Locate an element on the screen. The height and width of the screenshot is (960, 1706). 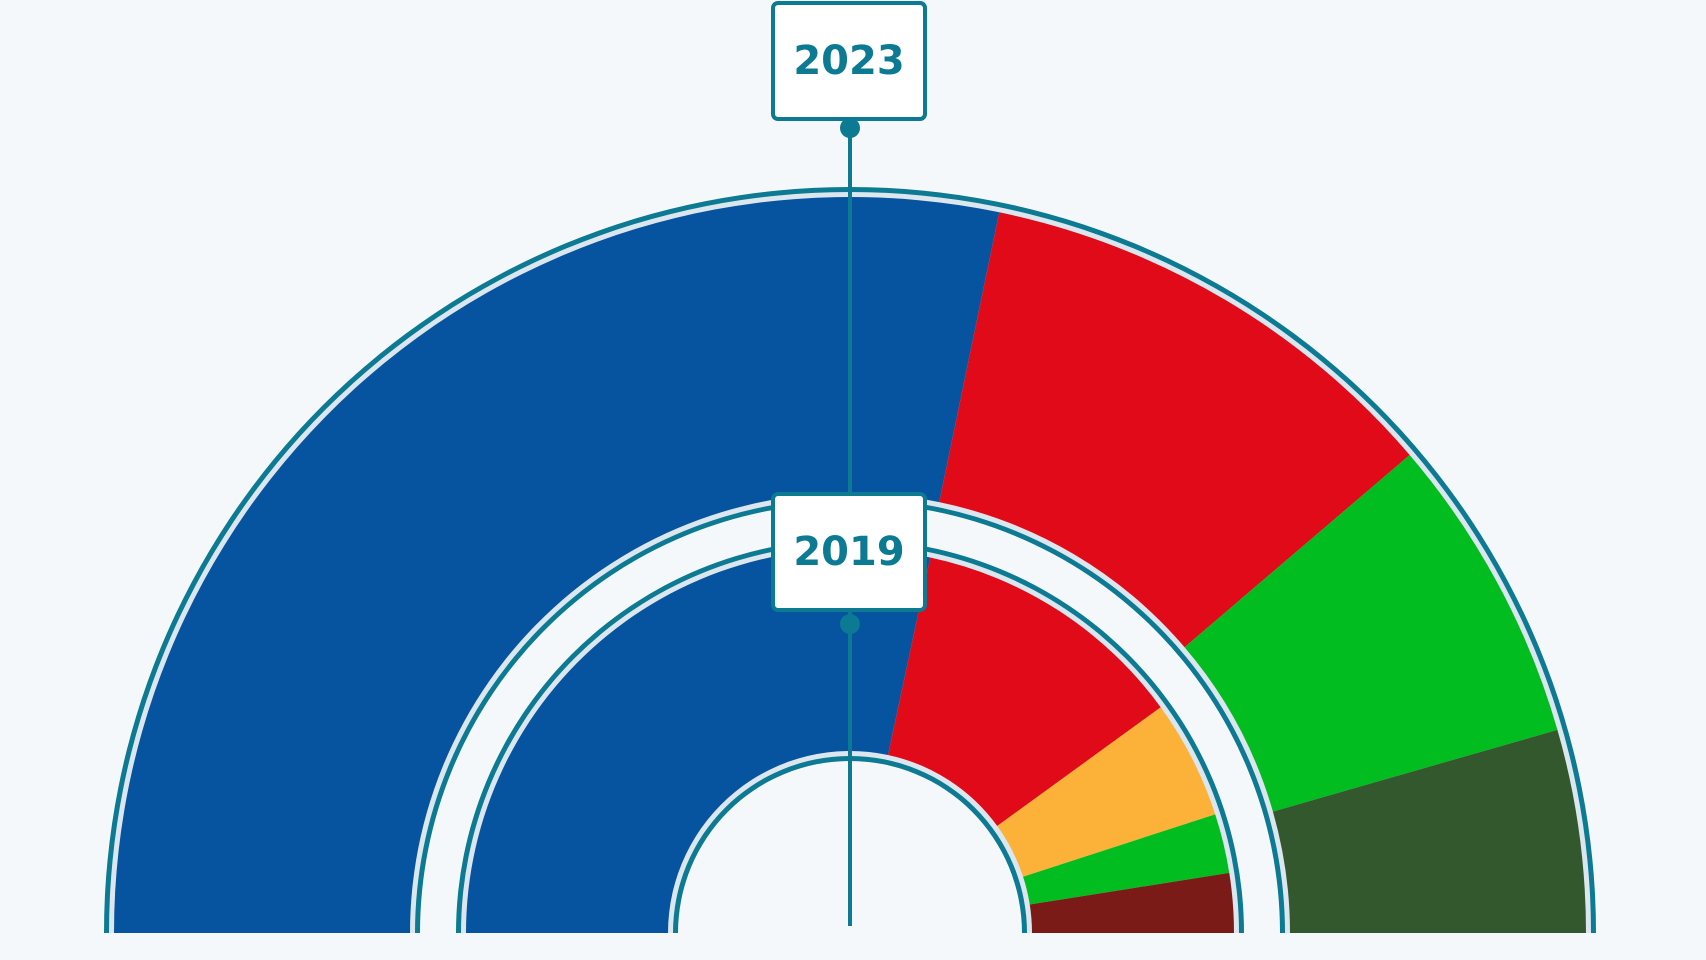
year-label-2023: 2023 is located at coordinates (849, 69).